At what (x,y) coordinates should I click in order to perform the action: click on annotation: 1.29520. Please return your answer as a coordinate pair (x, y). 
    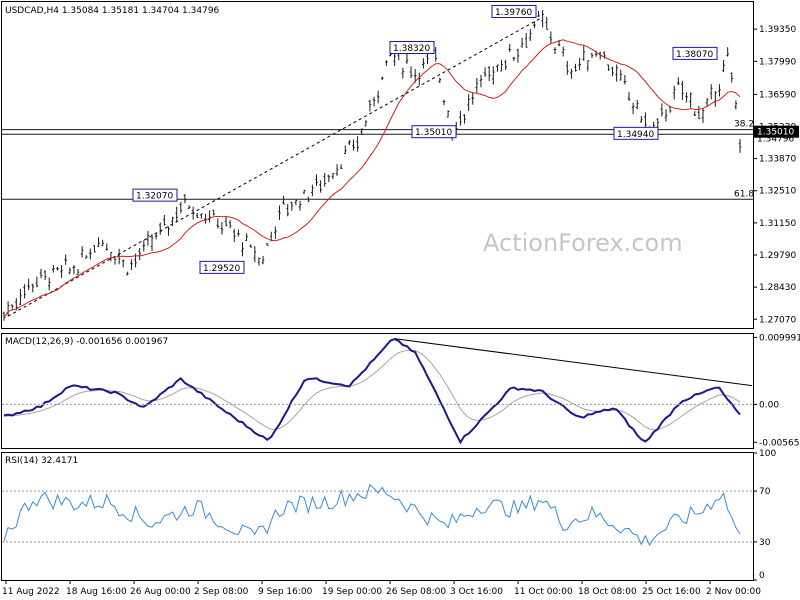
    Looking at the image, I should click on (222, 267).